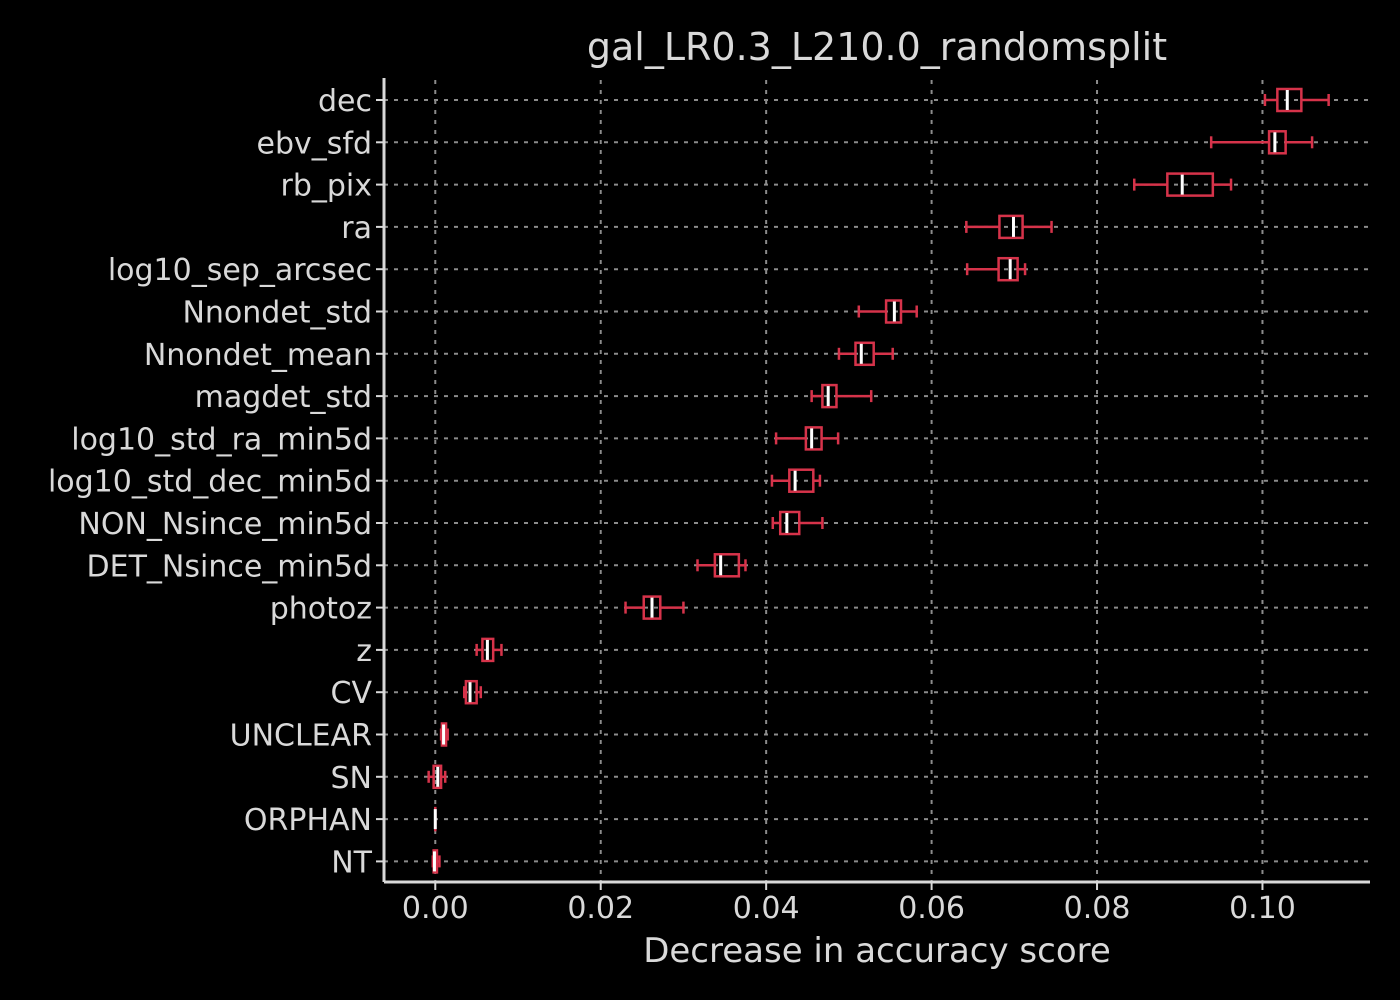 The width and height of the screenshot is (1400, 1000). Describe the element at coordinates (435, 908) in the screenshot. I see `x-tick-label: 0.00` at that location.